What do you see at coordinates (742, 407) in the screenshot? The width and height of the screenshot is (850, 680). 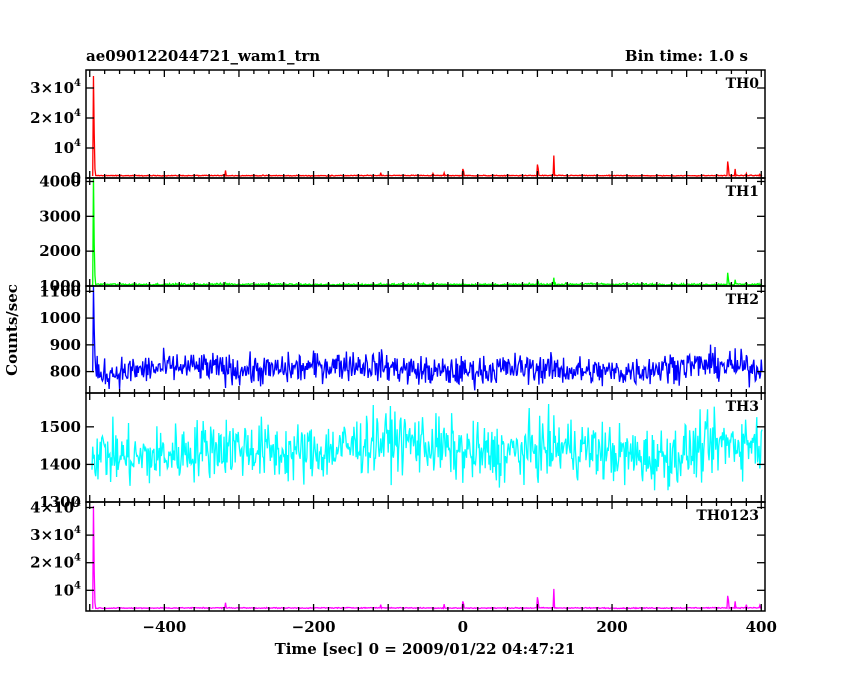 I see `panel-label: TH3` at bounding box center [742, 407].